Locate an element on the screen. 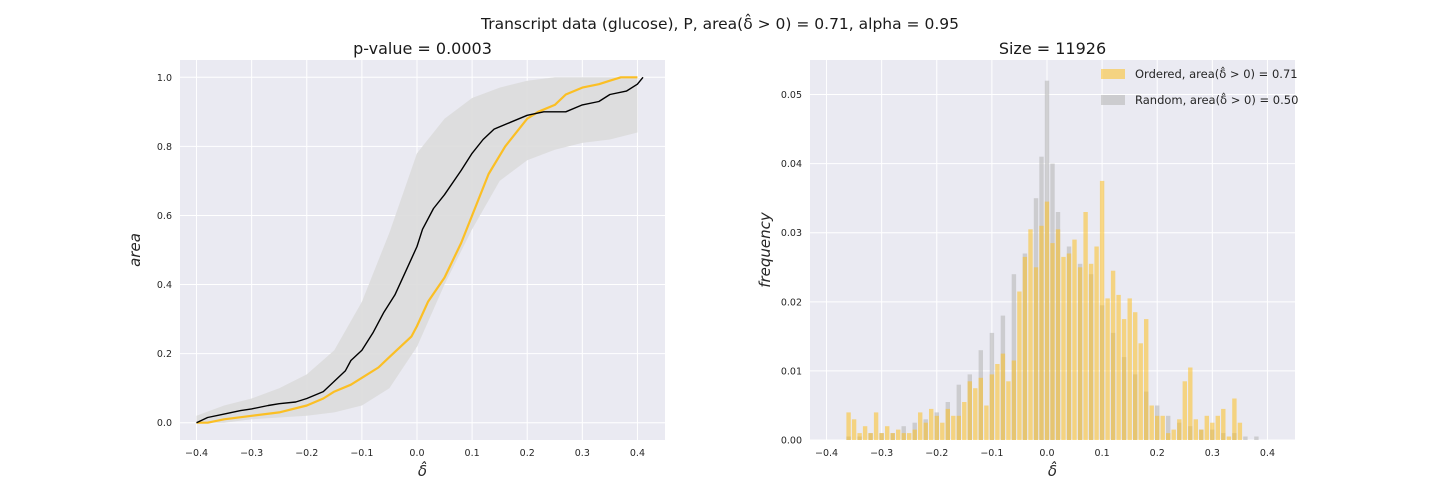  right-y-tick-label: 0.04 is located at coordinates (791, 164).